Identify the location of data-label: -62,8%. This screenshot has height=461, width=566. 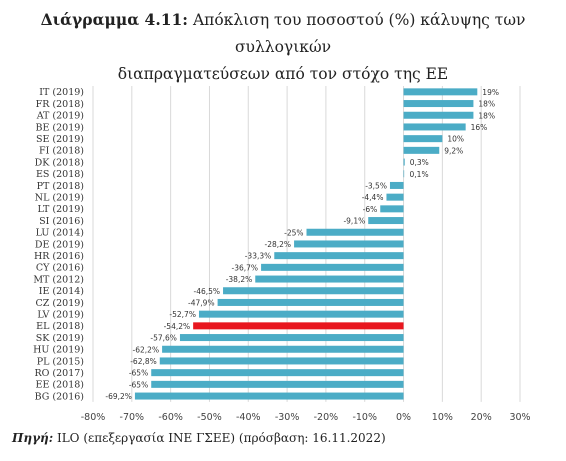
(143, 361).